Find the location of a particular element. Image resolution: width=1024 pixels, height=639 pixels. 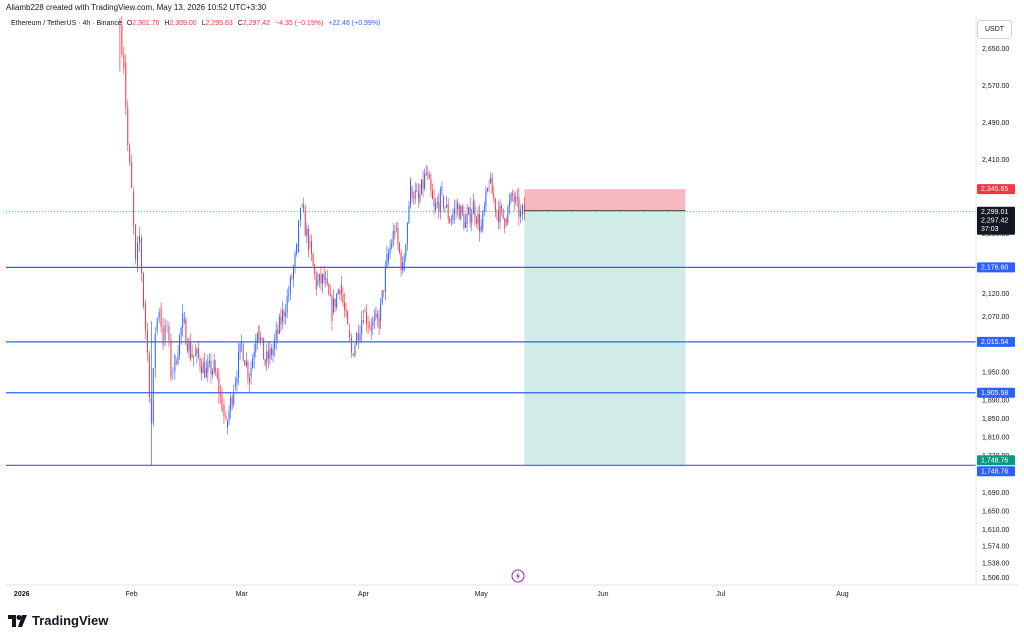

lightning-icon is located at coordinates (518, 576).